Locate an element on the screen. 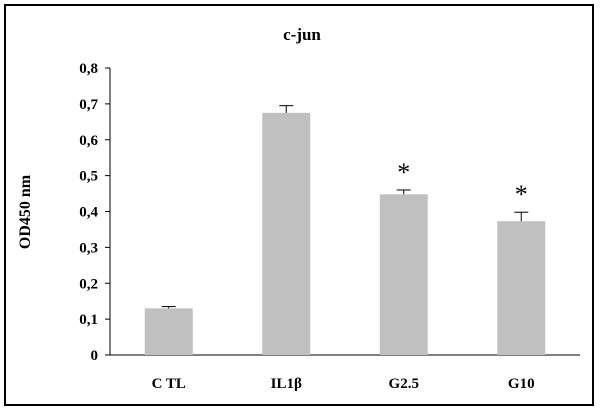 Image resolution: width=600 pixels, height=412 pixels. y-tick-label: 0,6 is located at coordinates (88, 141).